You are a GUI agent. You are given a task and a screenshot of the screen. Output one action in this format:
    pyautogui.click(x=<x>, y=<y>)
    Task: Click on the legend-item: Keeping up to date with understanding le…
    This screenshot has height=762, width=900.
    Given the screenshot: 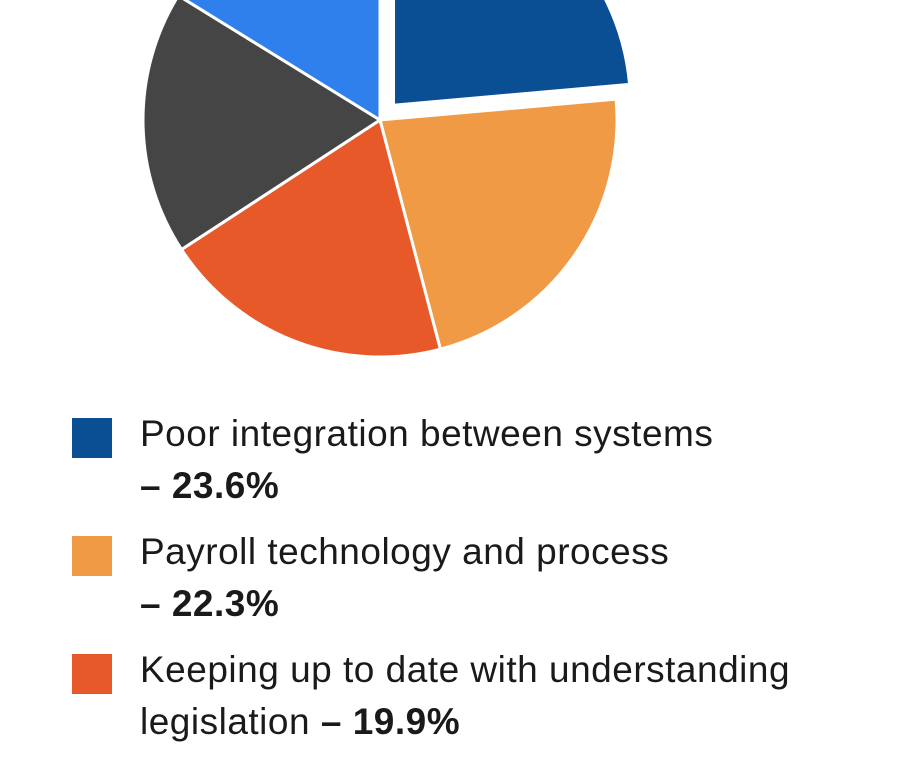 What is the action you would take?
    pyautogui.click(x=451, y=696)
    